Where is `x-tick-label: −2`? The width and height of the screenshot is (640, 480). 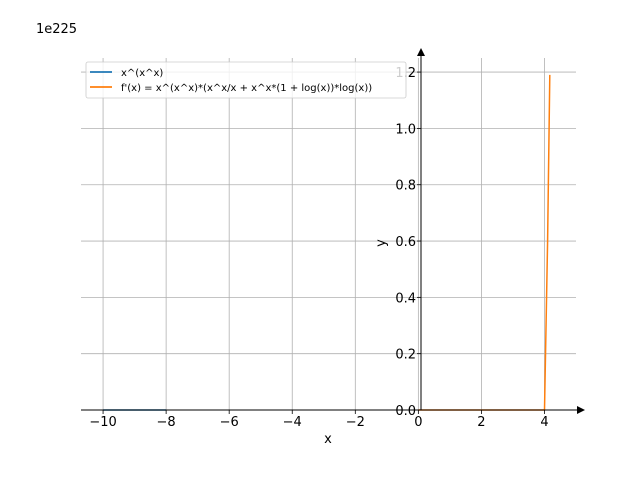
x-tick-label: −2 is located at coordinates (355, 422).